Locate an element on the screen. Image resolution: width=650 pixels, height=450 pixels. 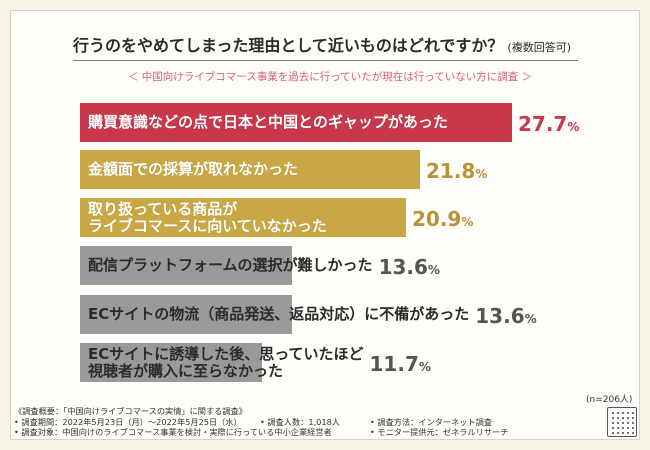
bar-value-number: 11.7 is located at coordinates (394, 364).